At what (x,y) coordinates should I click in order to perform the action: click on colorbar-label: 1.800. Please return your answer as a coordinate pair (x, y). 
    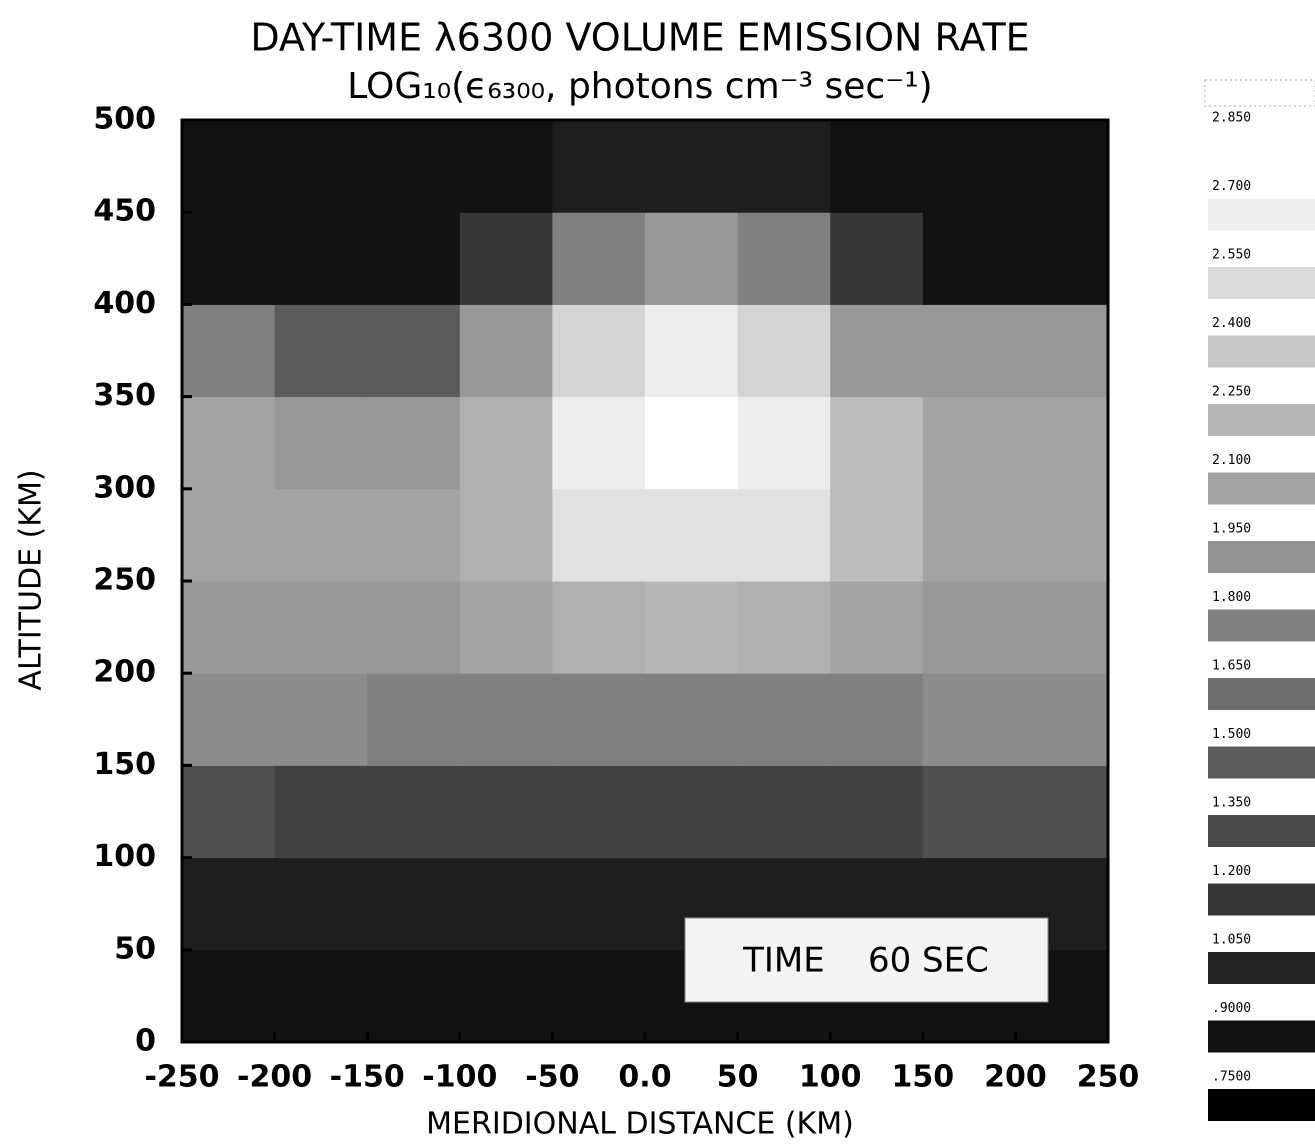
    Looking at the image, I should click on (1231, 597).